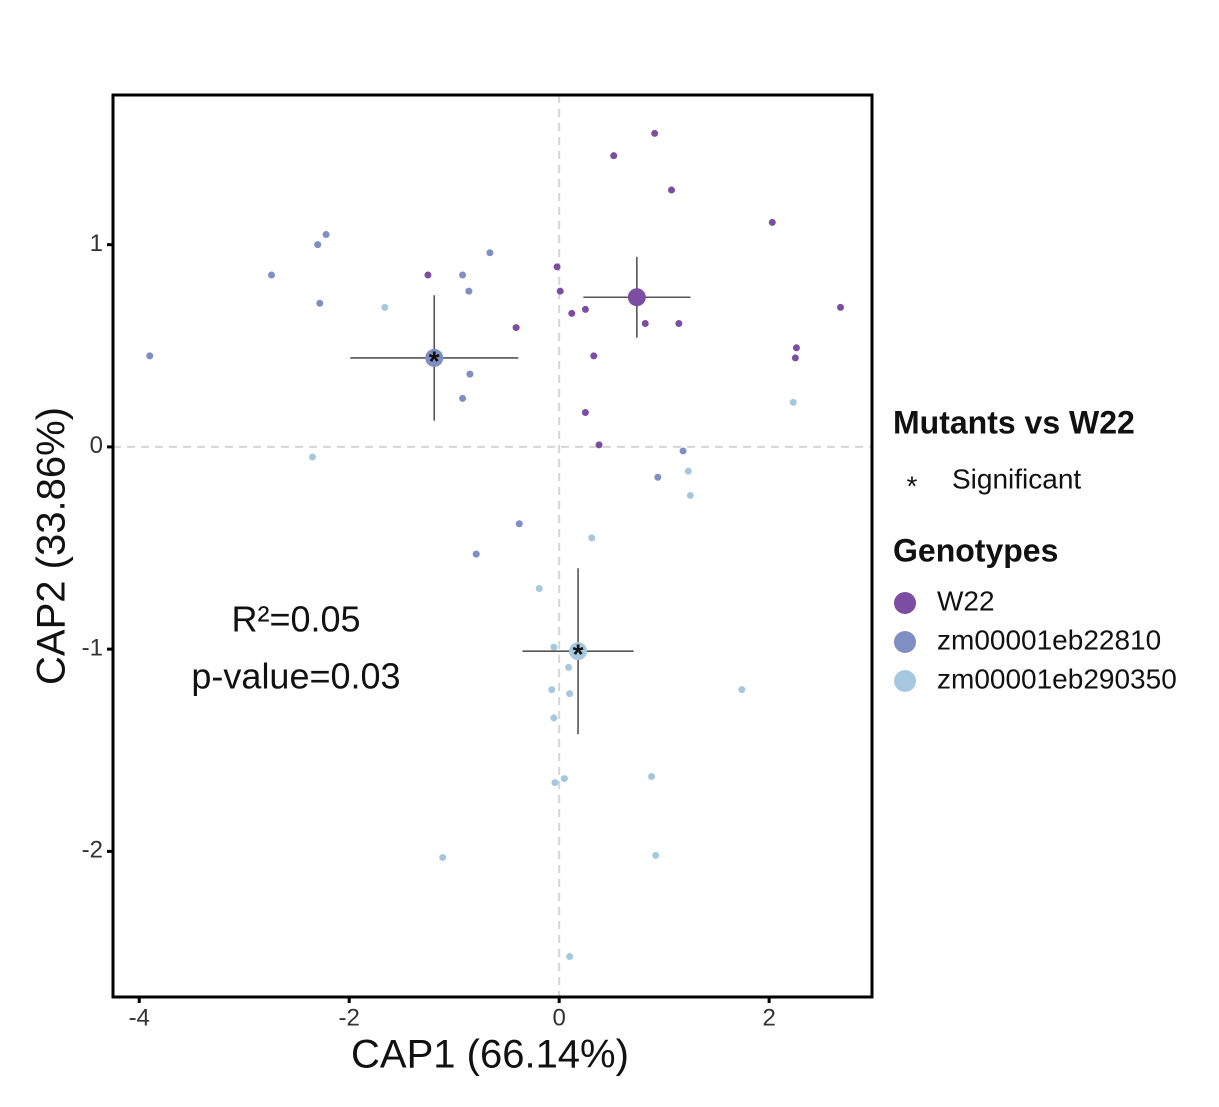 The width and height of the screenshot is (1219, 1107). I want to click on x-tick-label: 2, so click(768, 1017).